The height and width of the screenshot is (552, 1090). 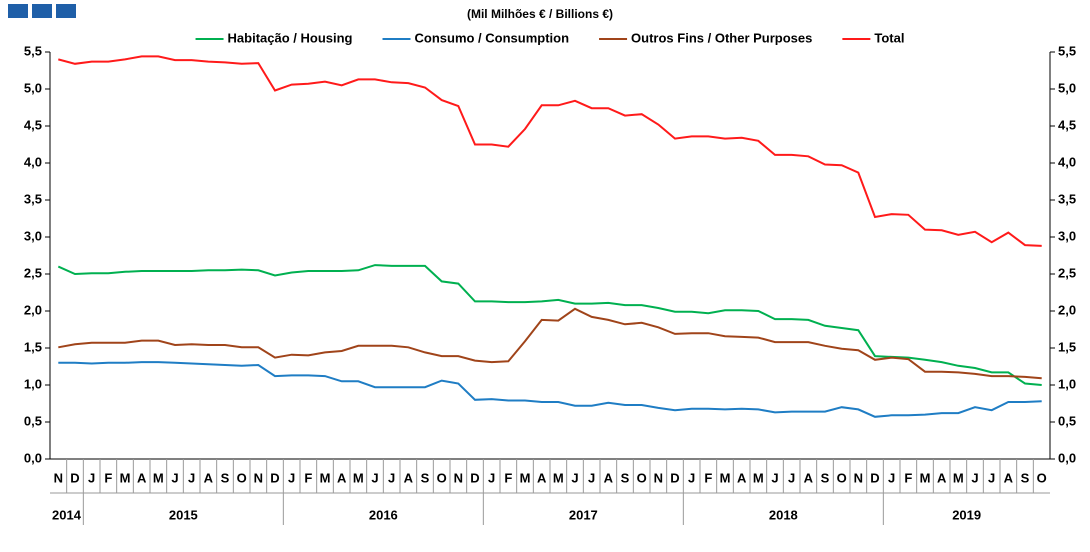 What do you see at coordinates (1067, 50) in the screenshot?
I see `y2-tick-label: 5,5` at bounding box center [1067, 50].